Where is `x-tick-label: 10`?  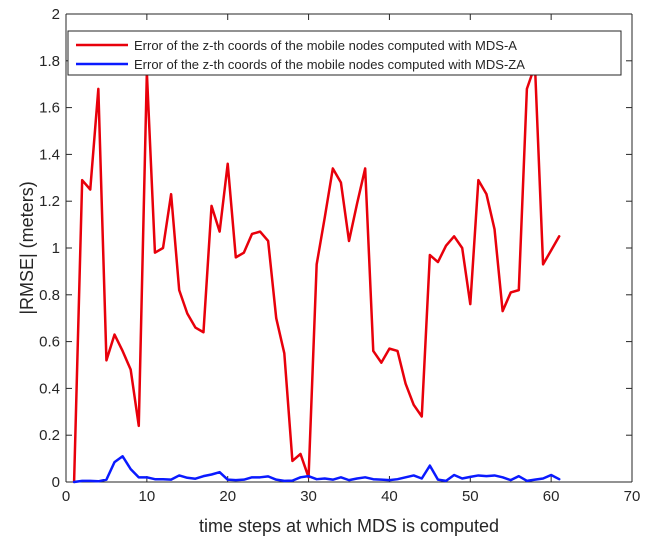
x-tick-label: 10 is located at coordinates (147, 496).